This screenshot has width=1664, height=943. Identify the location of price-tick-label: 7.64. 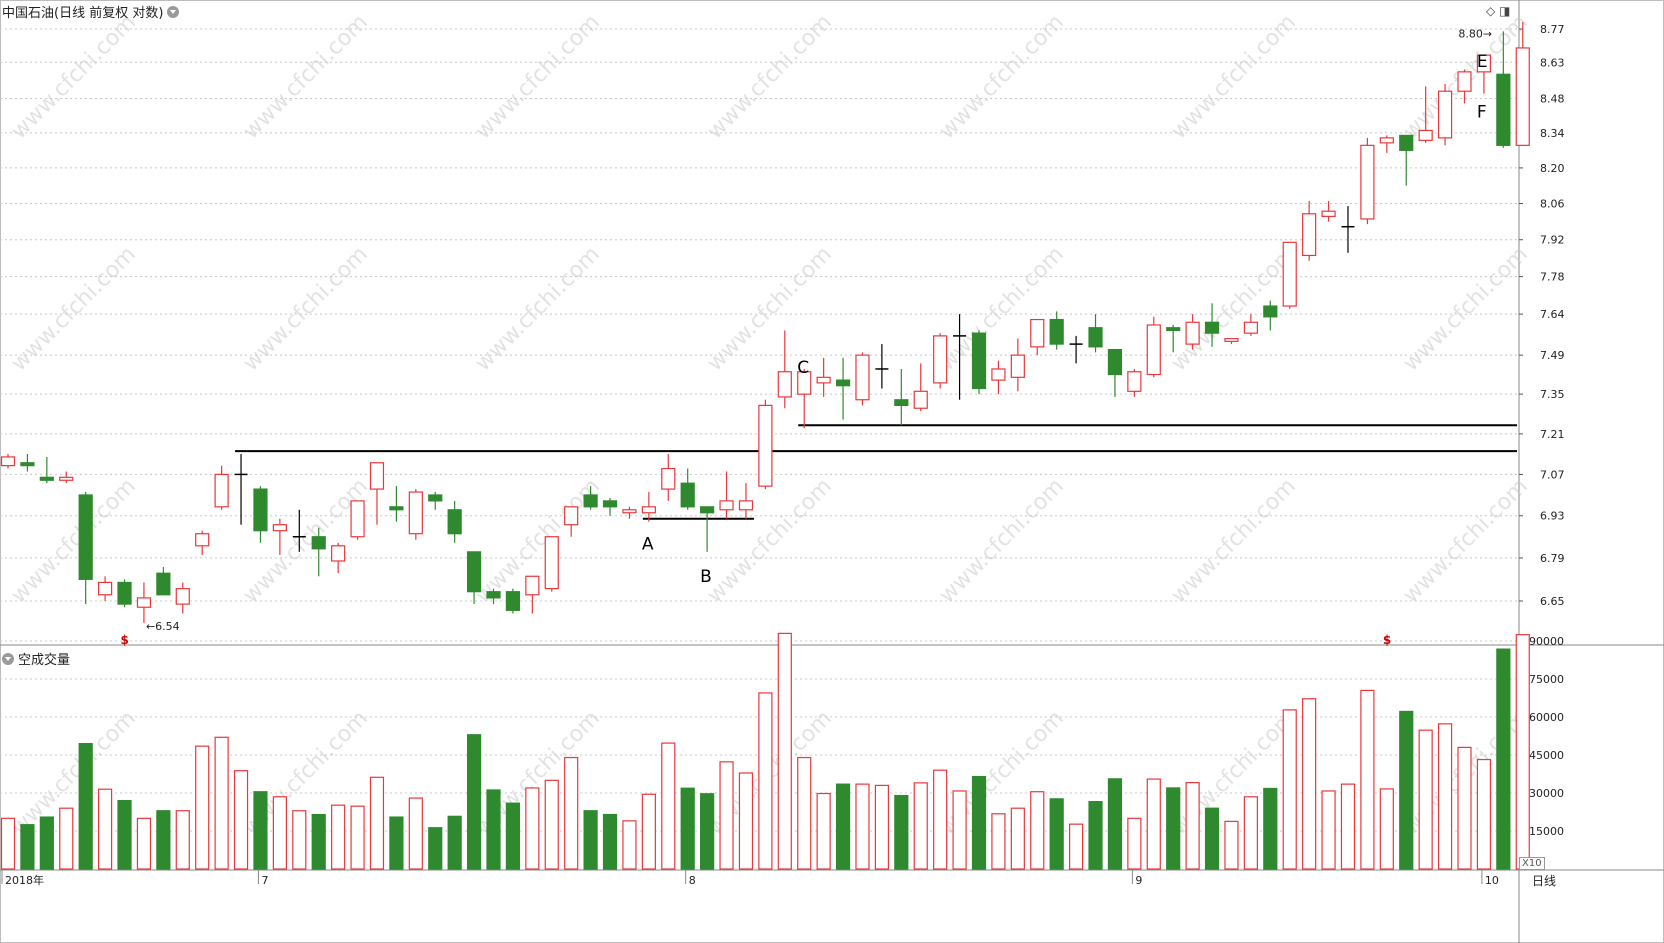
(1552, 314).